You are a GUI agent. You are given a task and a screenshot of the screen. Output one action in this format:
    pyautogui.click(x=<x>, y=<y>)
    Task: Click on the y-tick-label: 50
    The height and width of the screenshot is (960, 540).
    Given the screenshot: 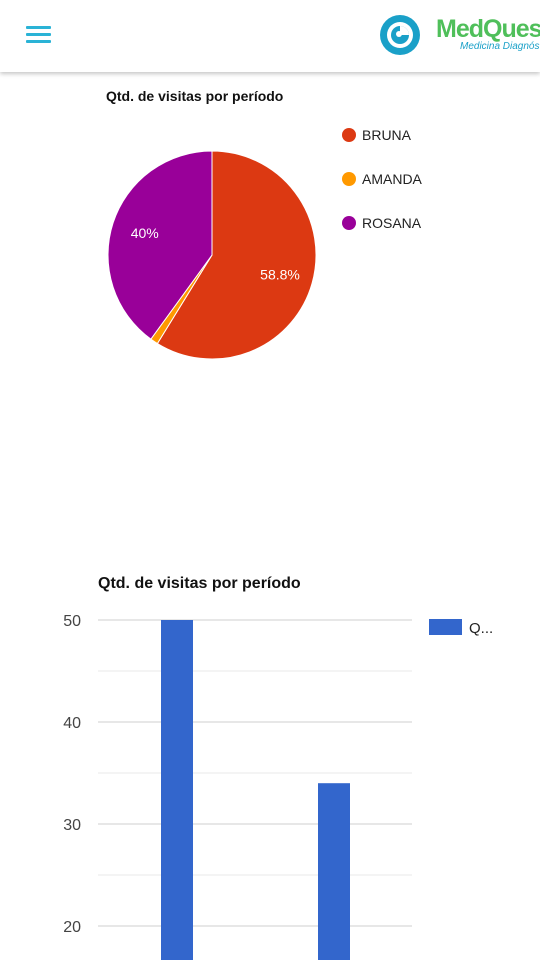 What is the action you would take?
    pyautogui.click(x=72, y=621)
    